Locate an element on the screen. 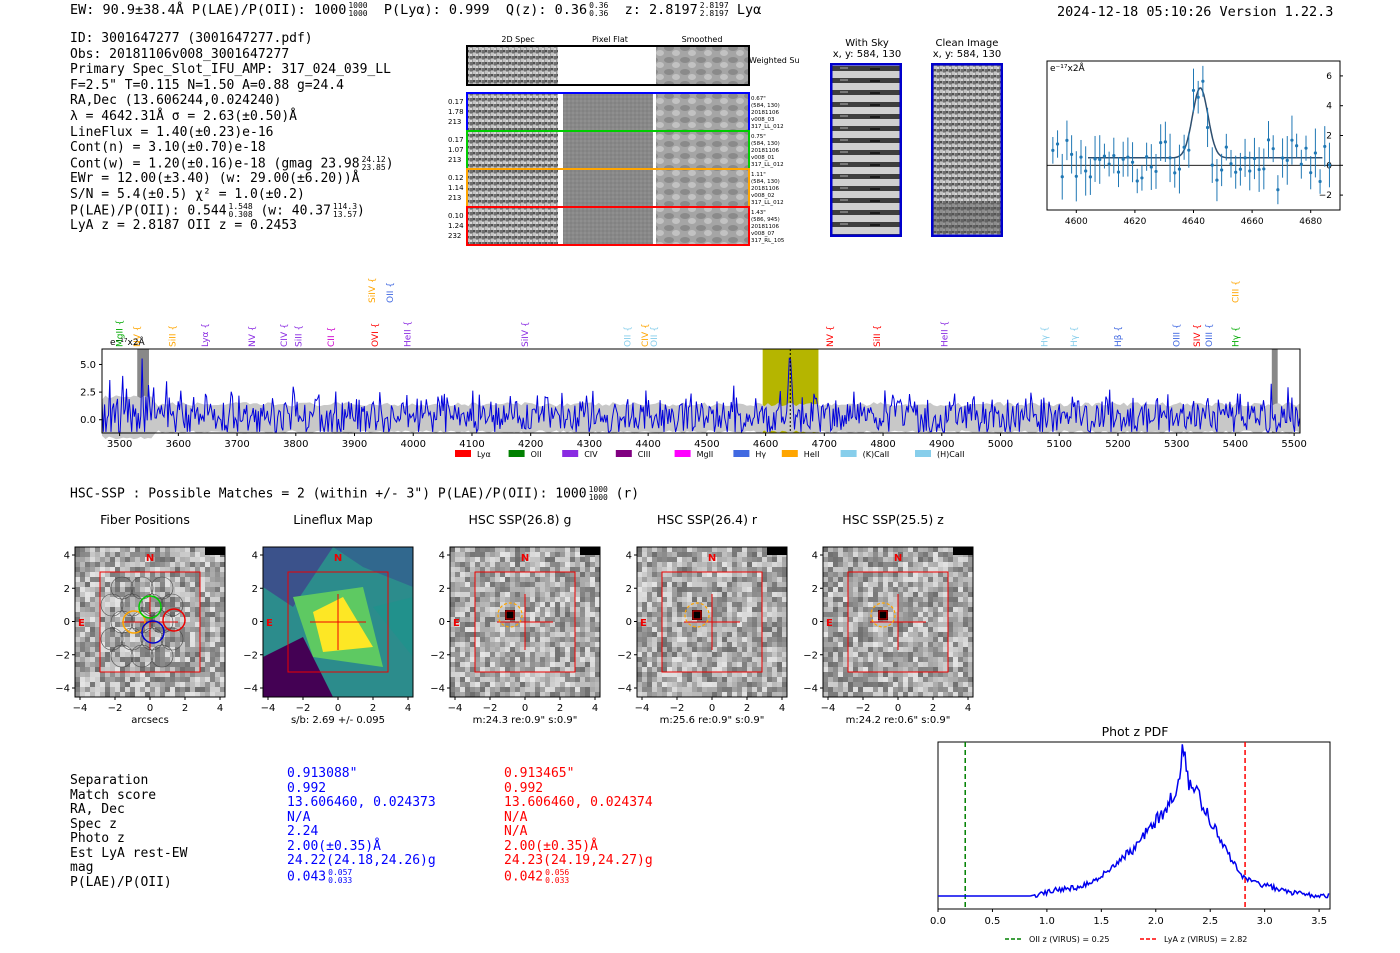  spec-xtick-label: 4200 is located at coordinates (530, 444).